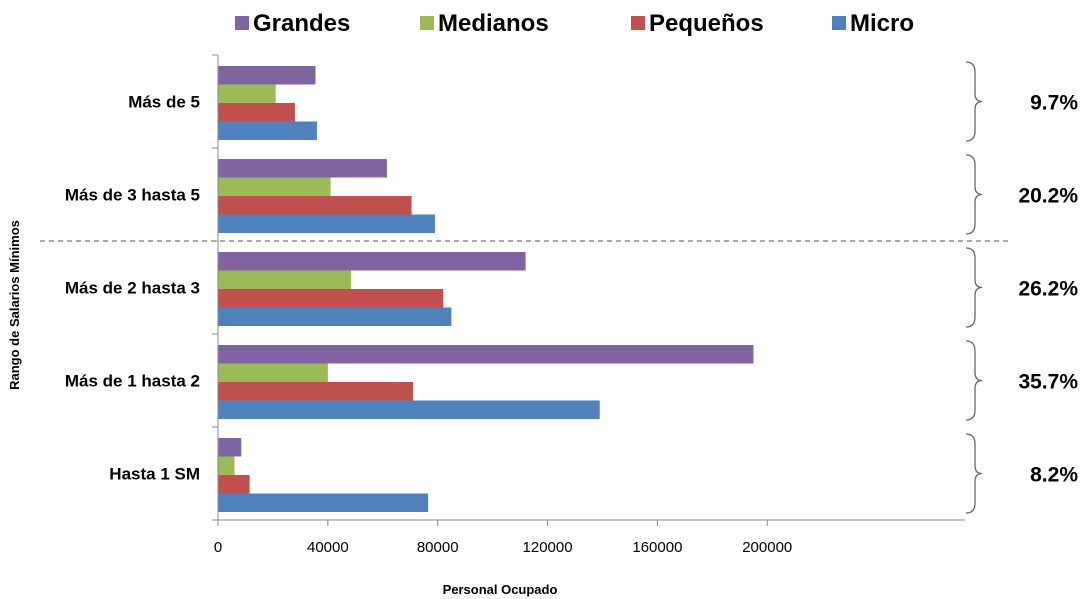  I want to click on legend-label: Grandes, so click(301, 23).